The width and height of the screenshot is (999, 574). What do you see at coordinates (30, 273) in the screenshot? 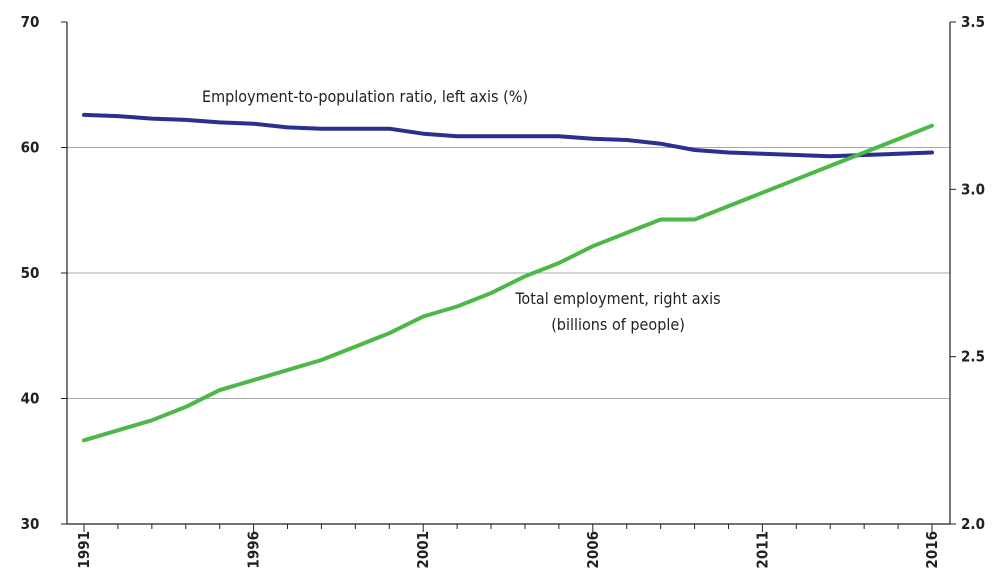
I see `left-tick-label: 50` at bounding box center [30, 273].